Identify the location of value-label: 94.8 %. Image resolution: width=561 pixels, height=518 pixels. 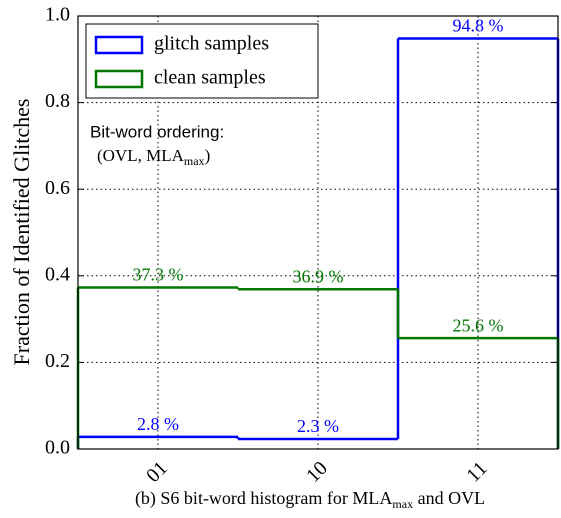
(478, 26).